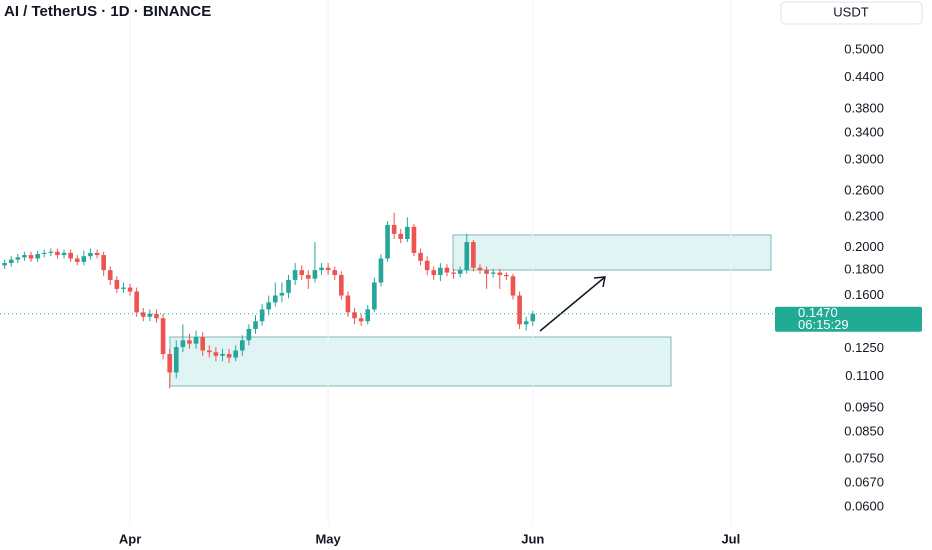 Image resolution: width=932 pixels, height=550 pixels. I want to click on y-tick-label: 0.5000, so click(864, 48).